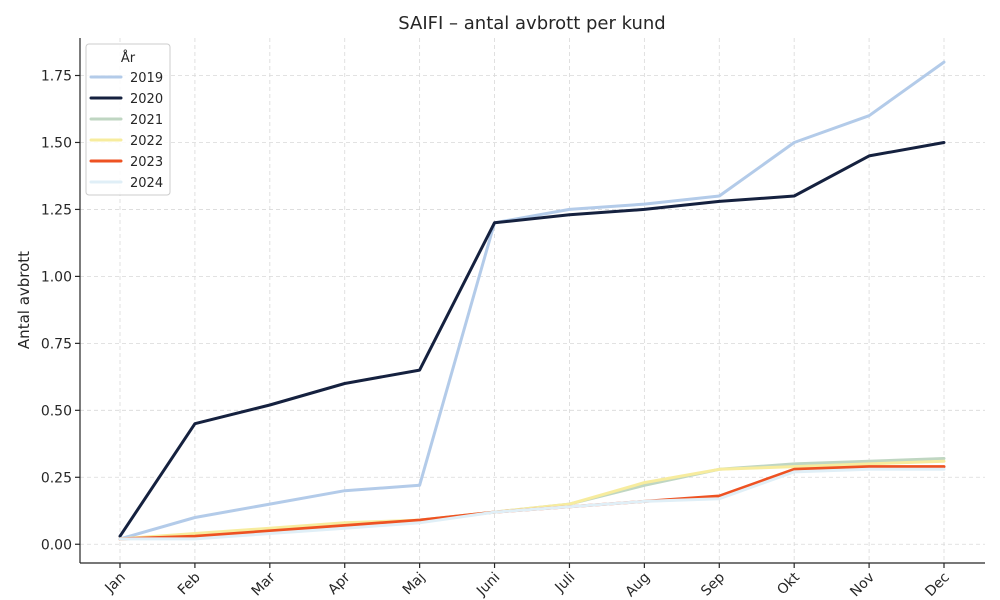 The width and height of the screenshot is (1000, 600). Describe the element at coordinates (532, 504) in the screenshot. I see `series-line-2024` at that location.